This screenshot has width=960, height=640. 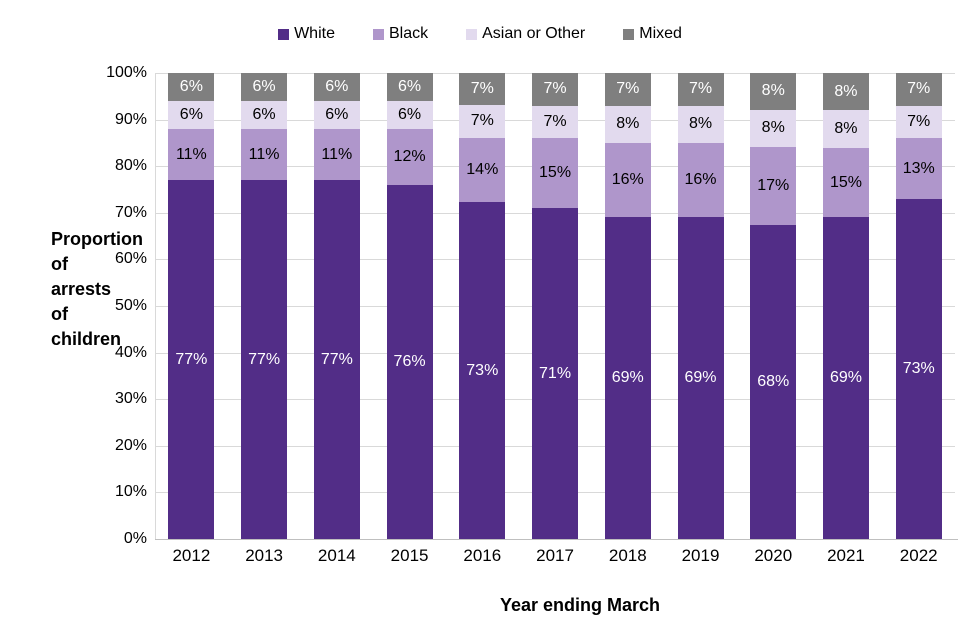 I want to click on bar-column-2012: 77% 11% 6% 6%, so click(x=191, y=306).